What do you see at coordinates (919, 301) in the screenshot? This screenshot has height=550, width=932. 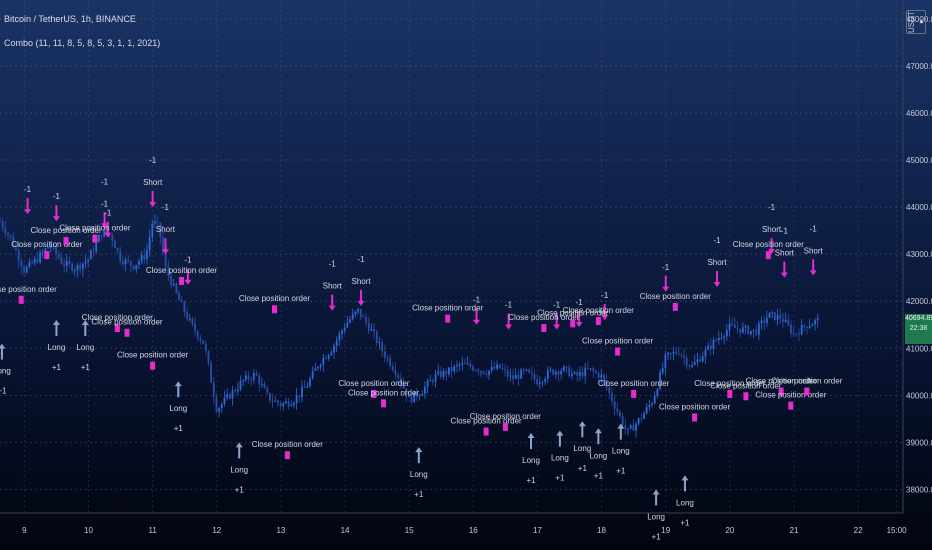 I see `y-tick-label: 42000.00` at bounding box center [919, 301].